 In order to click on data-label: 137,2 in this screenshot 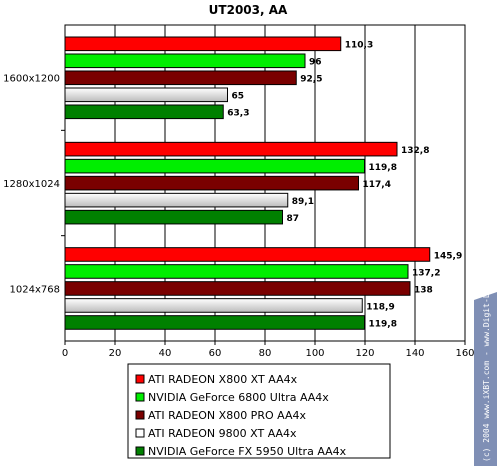, I will do `click(426, 273)`.